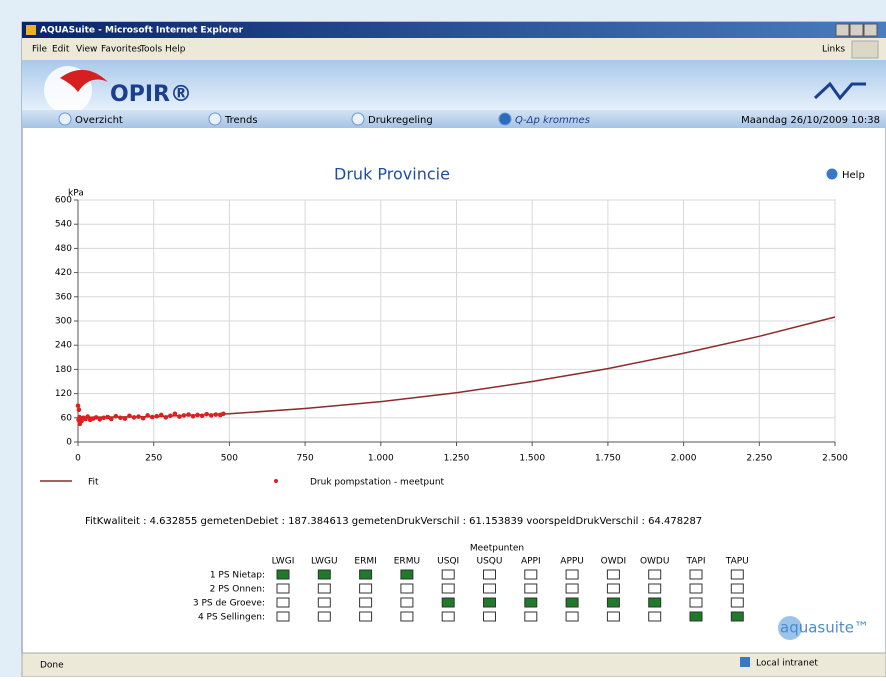  What do you see at coordinates (407, 562) in the screenshot?
I see `column-header: ERMU` at bounding box center [407, 562].